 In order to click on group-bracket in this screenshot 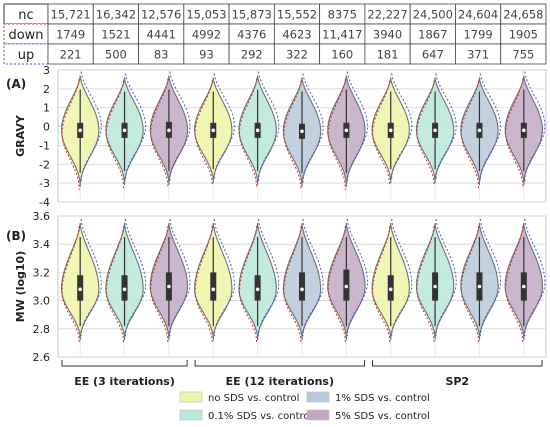, I will do `click(457, 363)`.